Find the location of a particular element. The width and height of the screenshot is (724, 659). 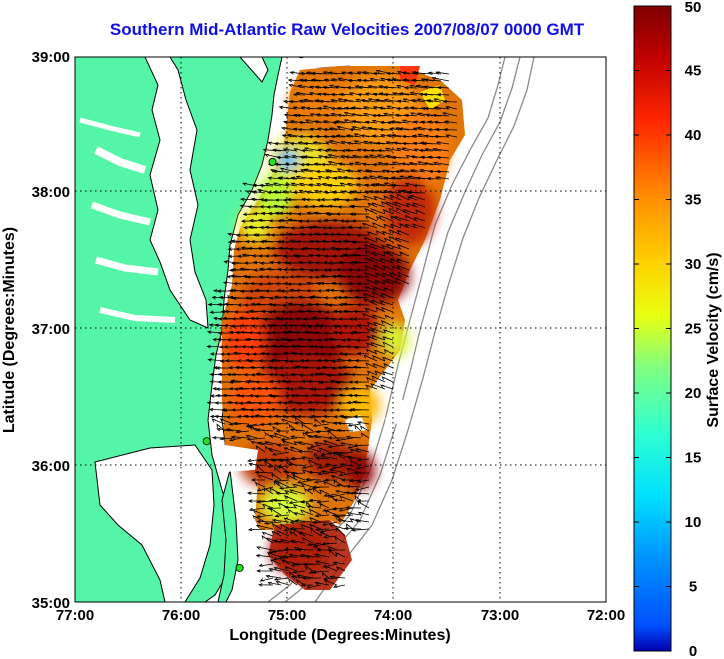

colorbar-tick-label: 50 is located at coordinates (693, 8).